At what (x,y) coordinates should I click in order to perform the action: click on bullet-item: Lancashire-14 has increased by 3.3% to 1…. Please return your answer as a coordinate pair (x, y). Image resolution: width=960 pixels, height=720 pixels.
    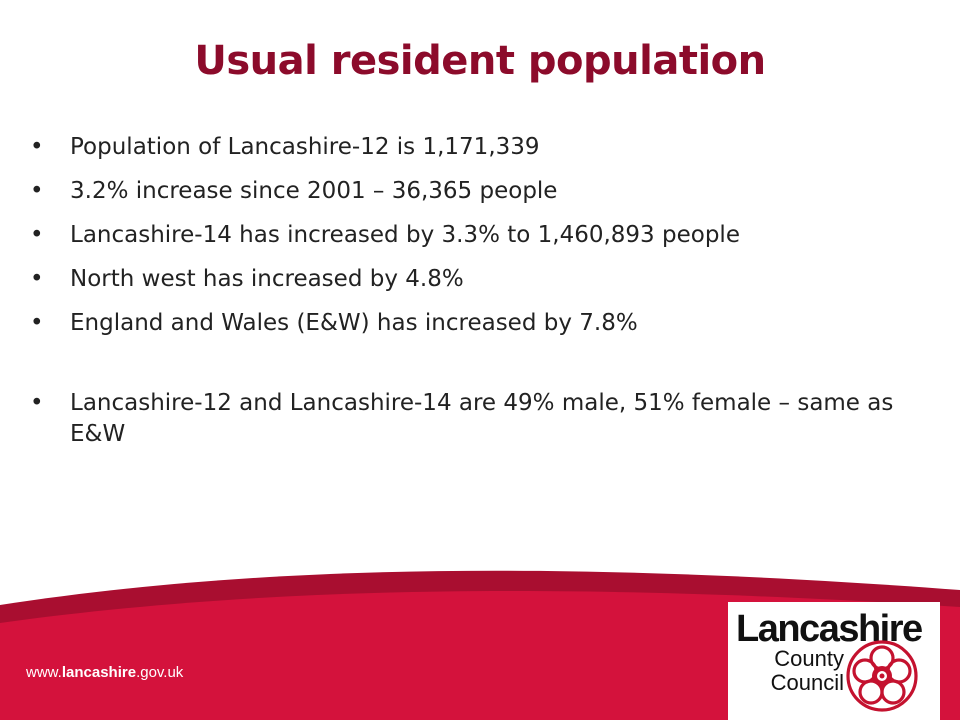
    Looking at the image, I should click on (480, 235).